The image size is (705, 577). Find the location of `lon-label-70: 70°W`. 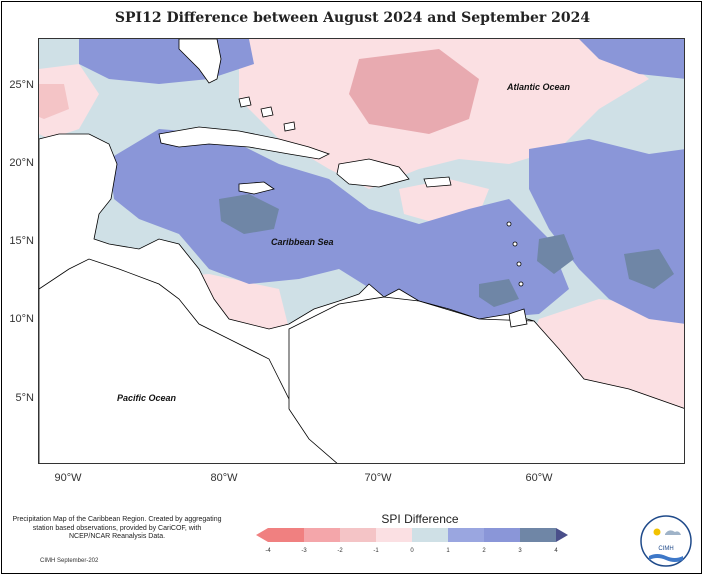

lon-label-70: 70°W is located at coordinates (378, 478).